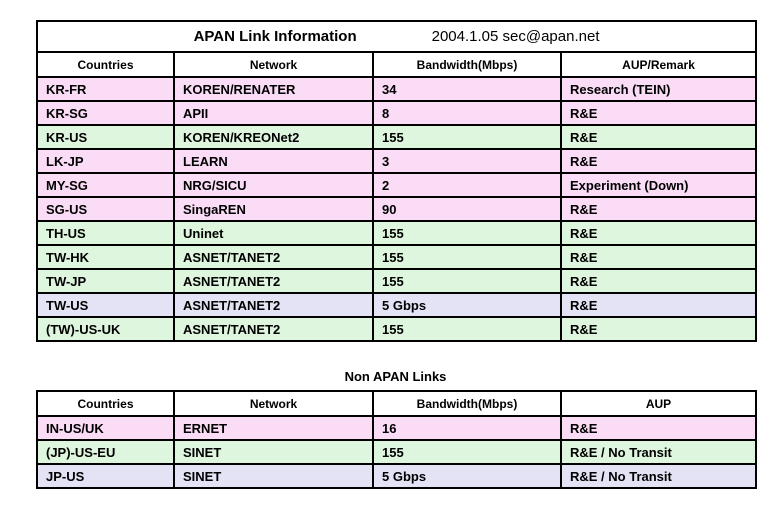 This screenshot has height=520, width=780. I want to click on table-row: IN-US/UK ERNET 16 R&E, so click(396, 428).